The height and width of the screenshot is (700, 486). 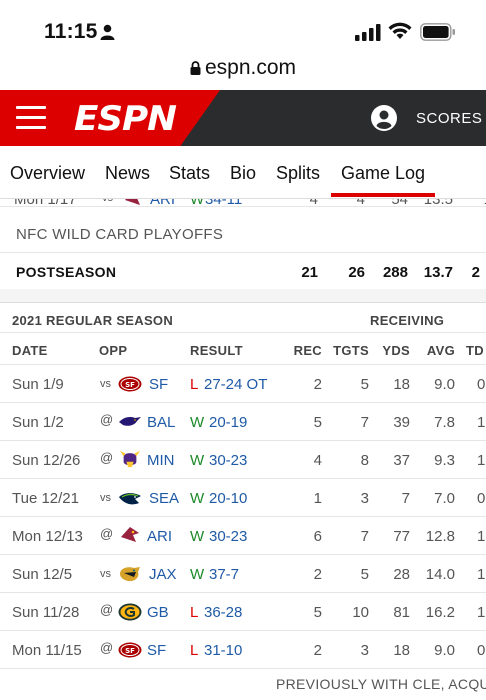 What do you see at coordinates (317, 612) in the screenshot?
I see `row-rec: 5` at bounding box center [317, 612].